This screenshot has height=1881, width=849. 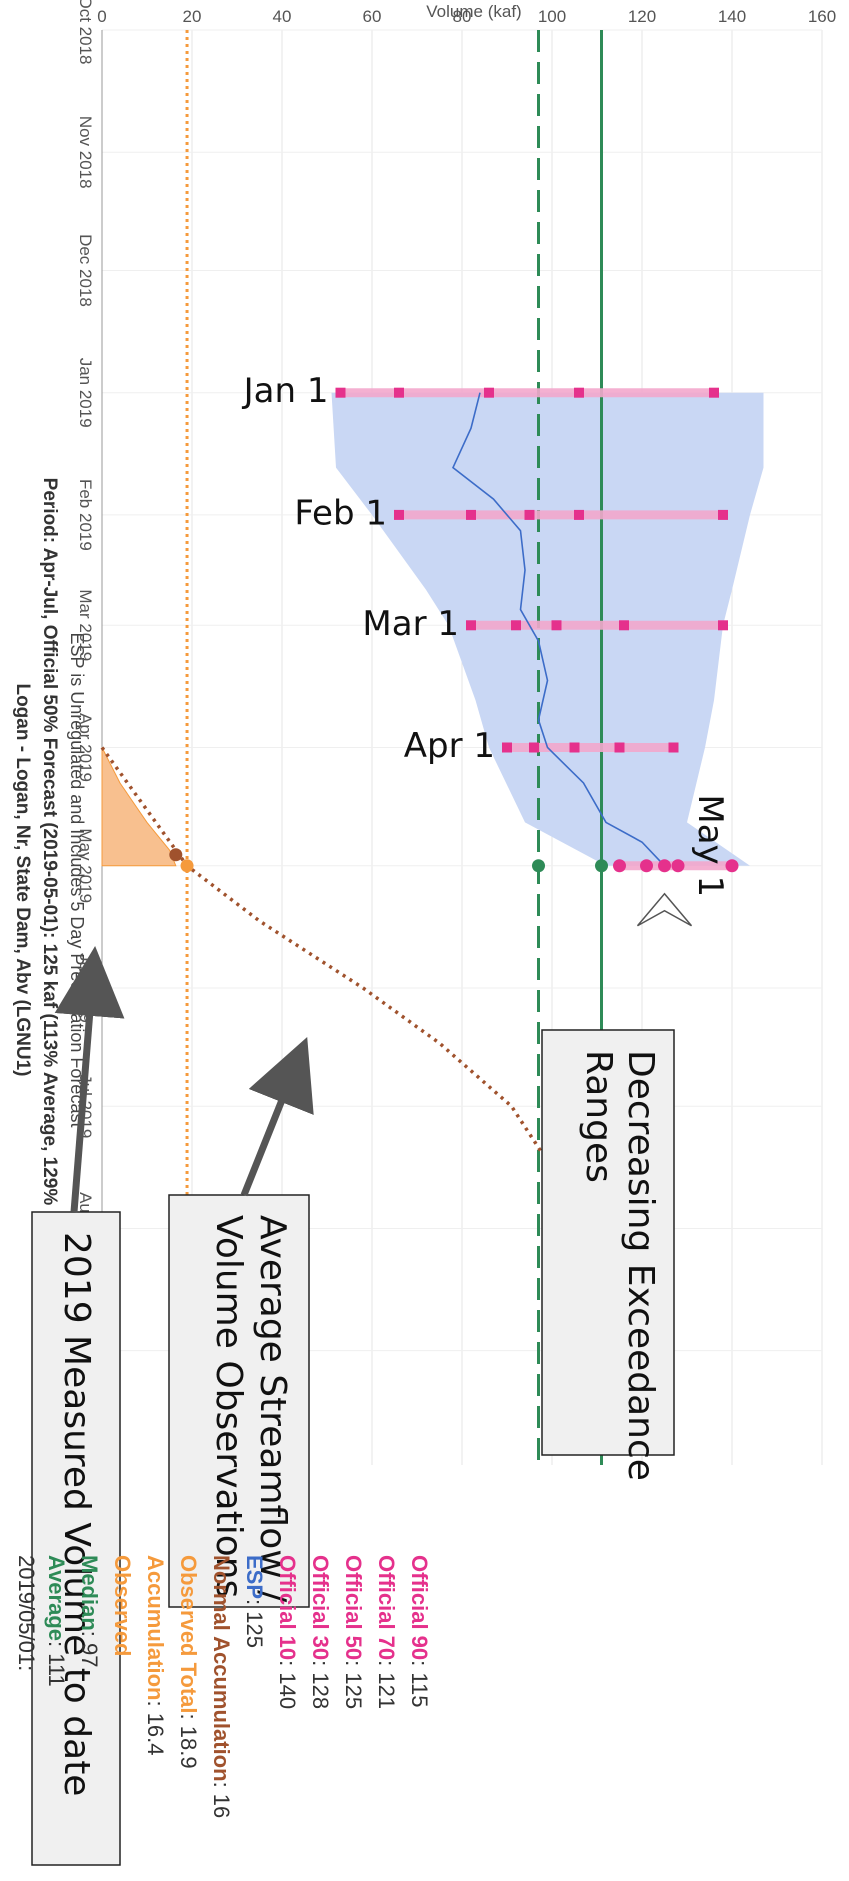 I want to click on legend-item: Official 90: 115, so click(x=419, y=1631).